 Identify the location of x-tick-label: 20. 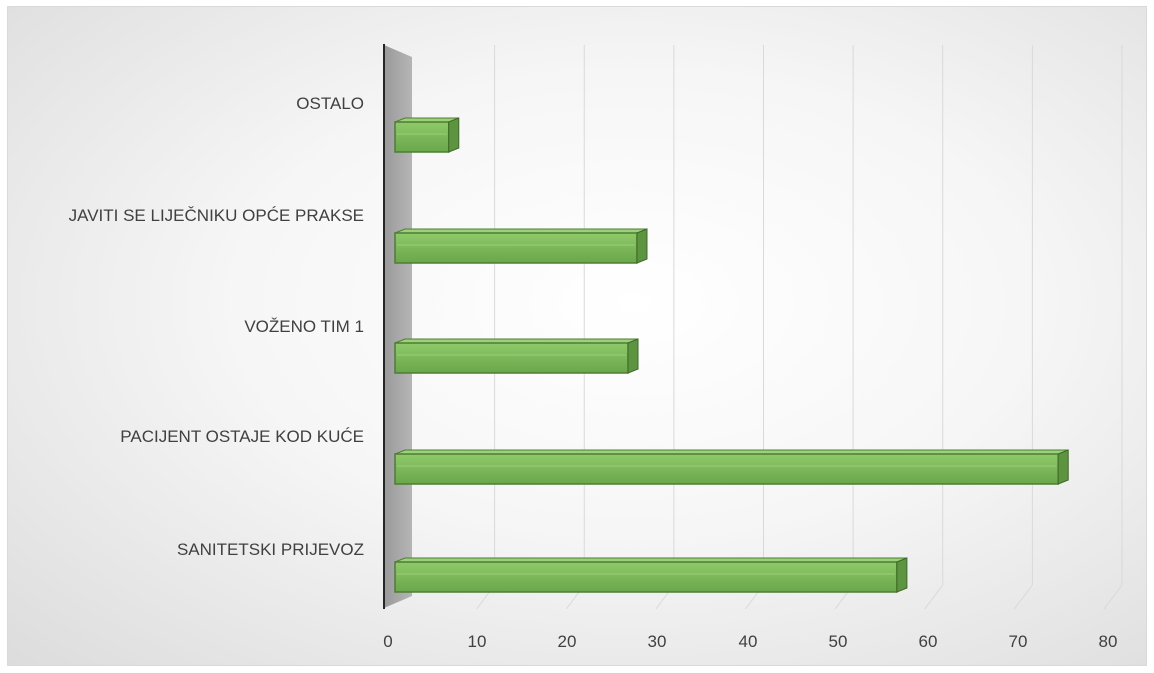
(567, 641).